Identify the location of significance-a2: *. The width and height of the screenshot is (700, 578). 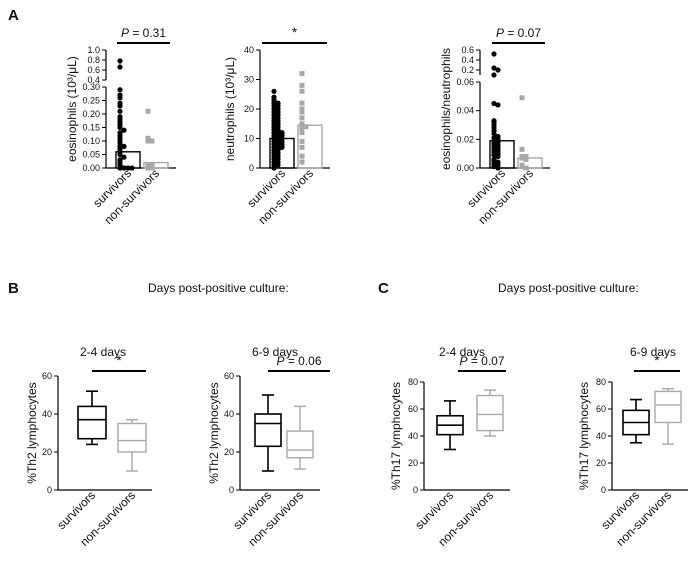
(294, 34).